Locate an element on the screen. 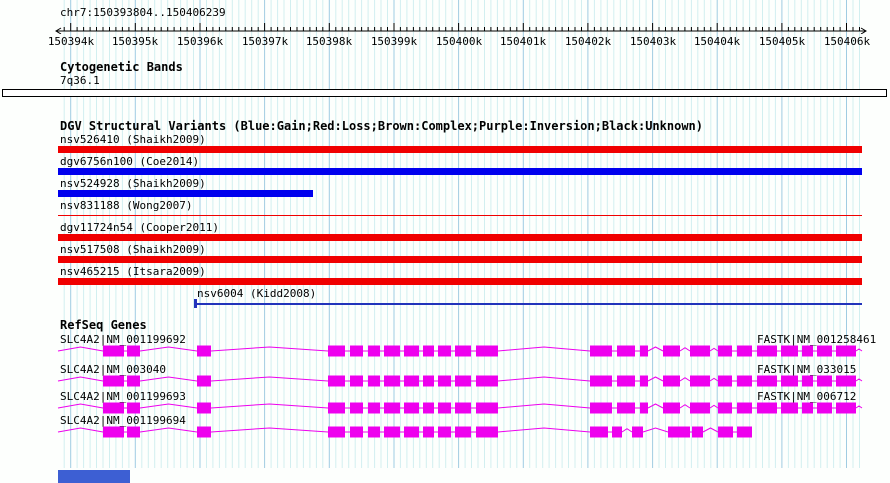  cytoband-label: 7q36.1 is located at coordinates (80, 80).